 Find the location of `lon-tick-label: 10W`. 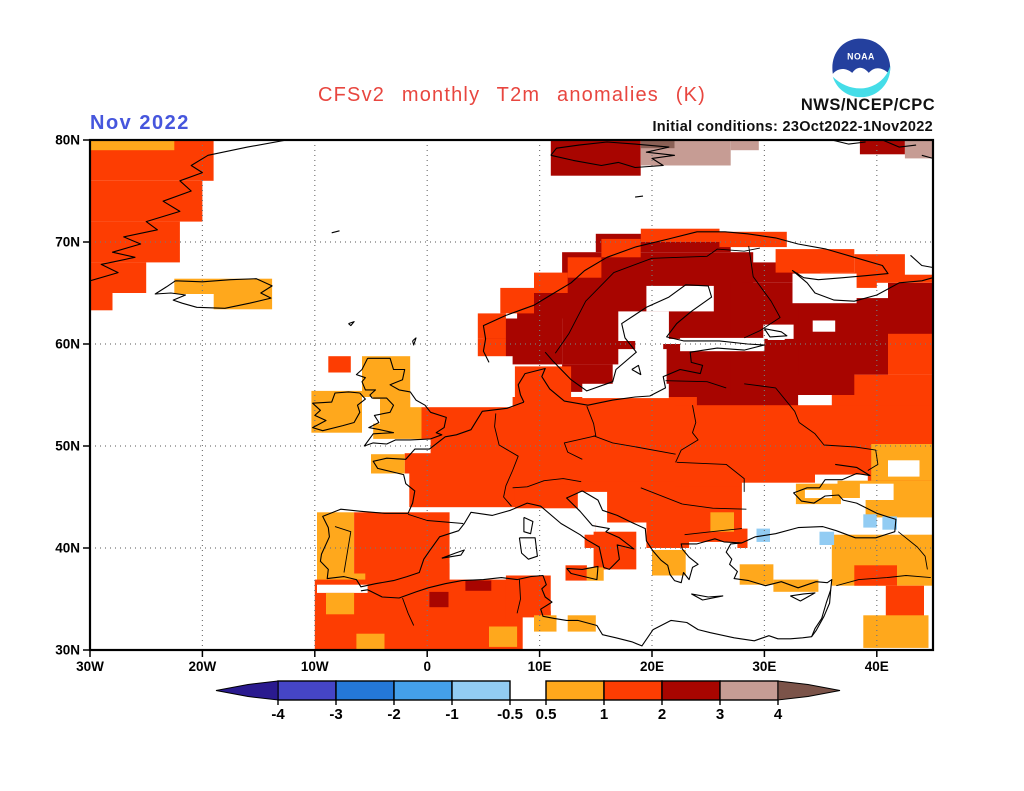

lon-tick-label: 10W is located at coordinates (315, 666).